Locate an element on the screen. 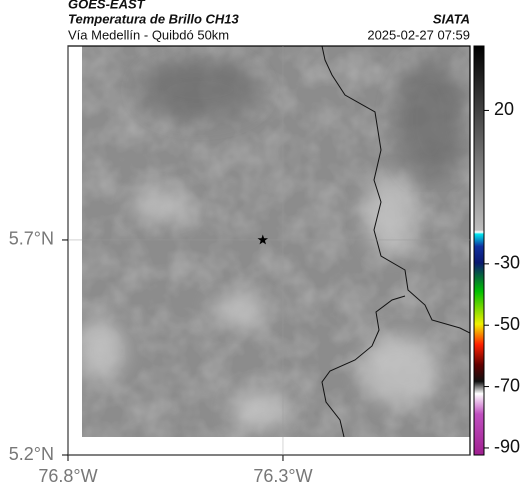  colorbar-tick-label: 20 is located at coordinates (504, 109).